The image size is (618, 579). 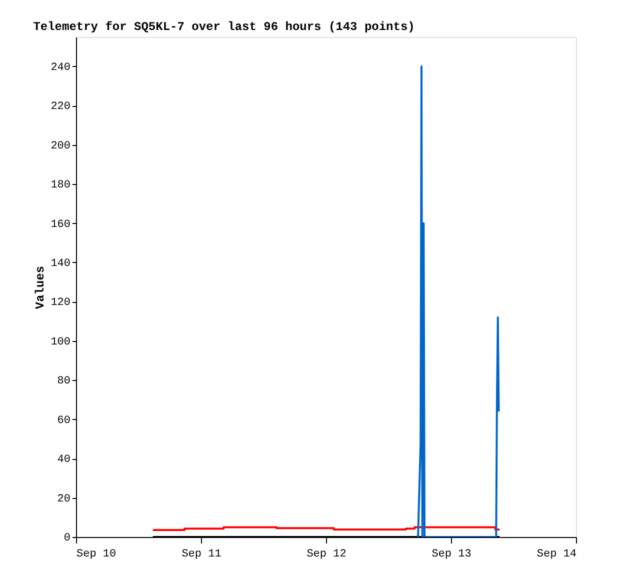 I want to click on y-tick-label: 220, so click(x=60, y=107).